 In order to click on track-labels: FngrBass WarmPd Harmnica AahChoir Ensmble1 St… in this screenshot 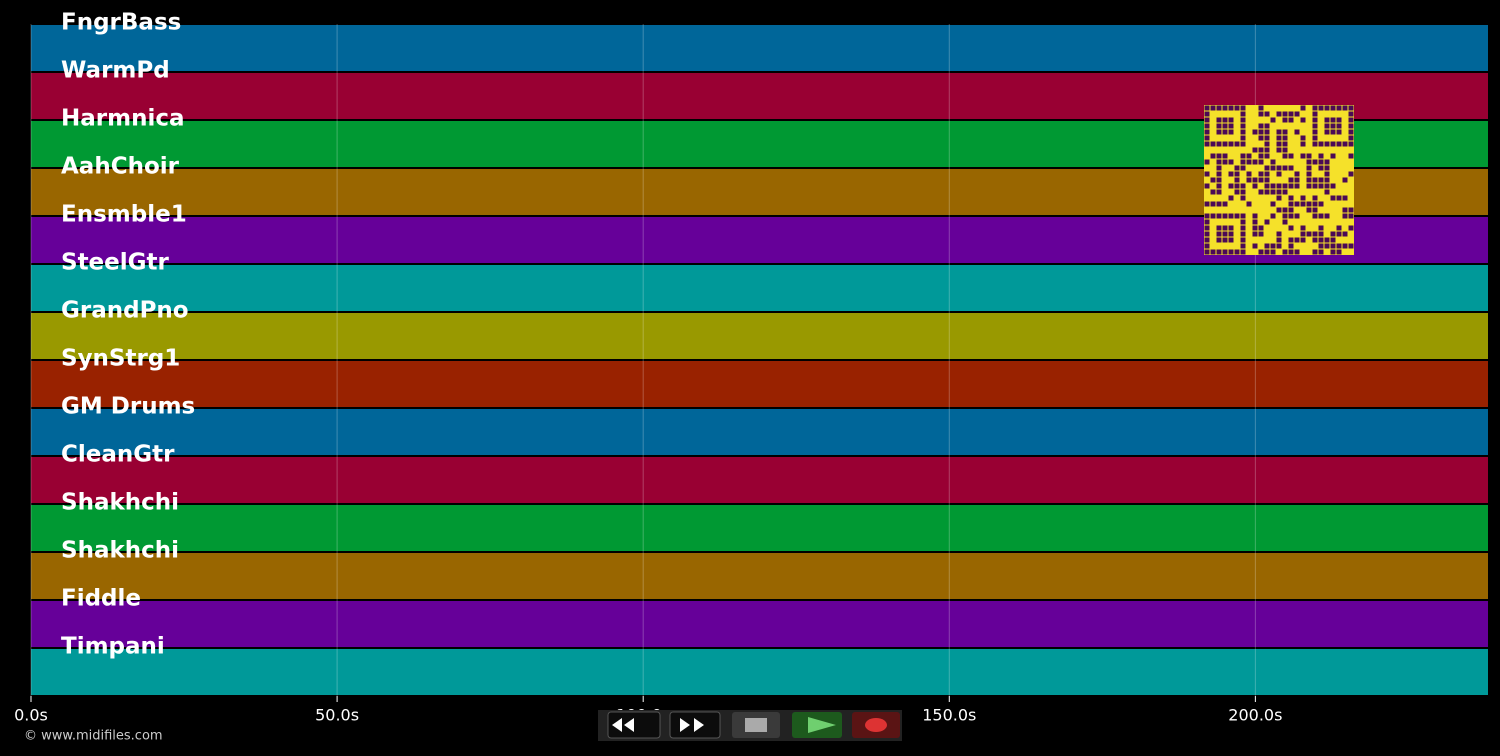, I will do `click(128, 335)`.